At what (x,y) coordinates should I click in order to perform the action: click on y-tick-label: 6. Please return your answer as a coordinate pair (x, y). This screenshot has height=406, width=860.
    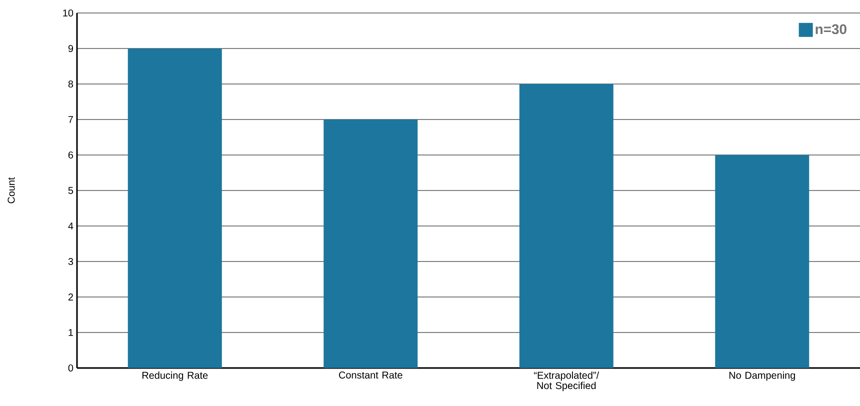
    Looking at the image, I should click on (71, 155).